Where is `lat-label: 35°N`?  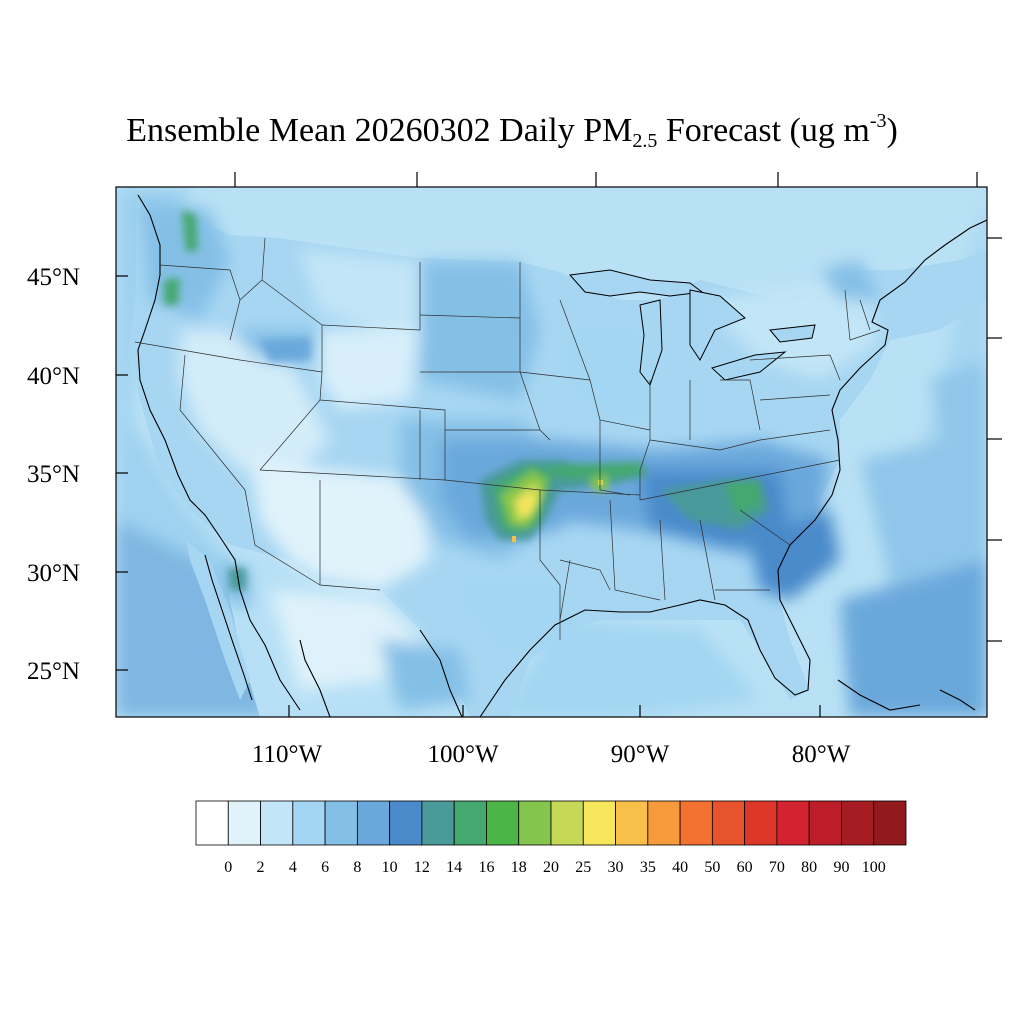 lat-label: 35°N is located at coordinates (53, 474).